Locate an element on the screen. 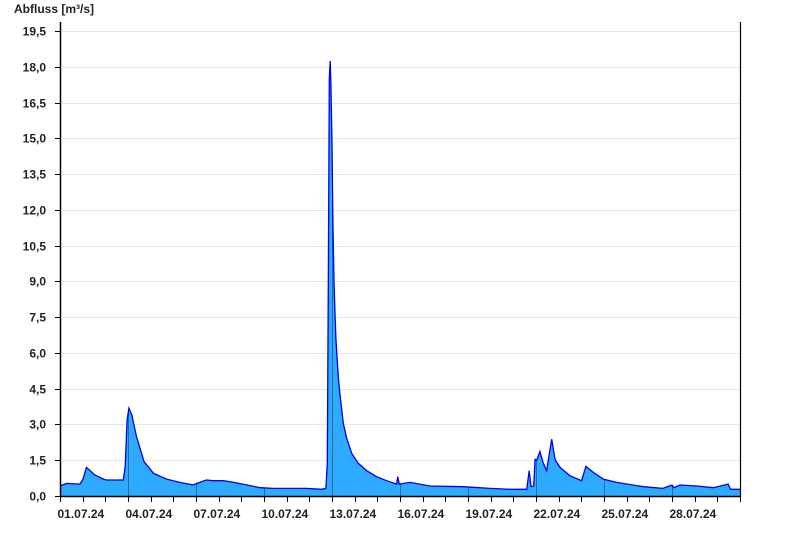 This screenshot has width=800, height=555. y-tick-label: 13,5 is located at coordinates (35, 175).